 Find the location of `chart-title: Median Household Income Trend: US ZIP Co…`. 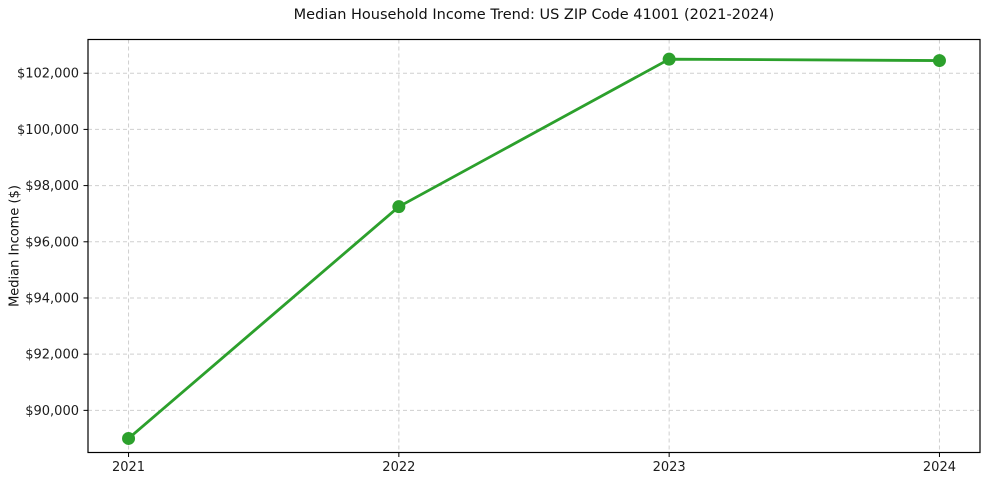

chart-title: Median Household Income Trend: US ZIP Co… is located at coordinates (534, 15).